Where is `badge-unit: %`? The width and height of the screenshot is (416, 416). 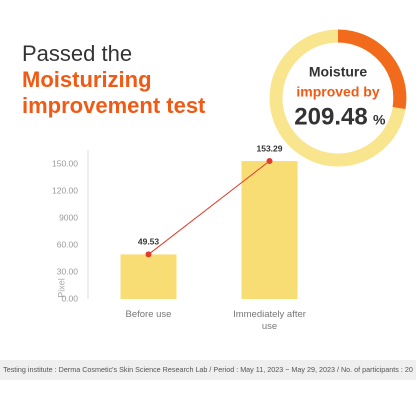
badge-unit: % is located at coordinates (379, 120).